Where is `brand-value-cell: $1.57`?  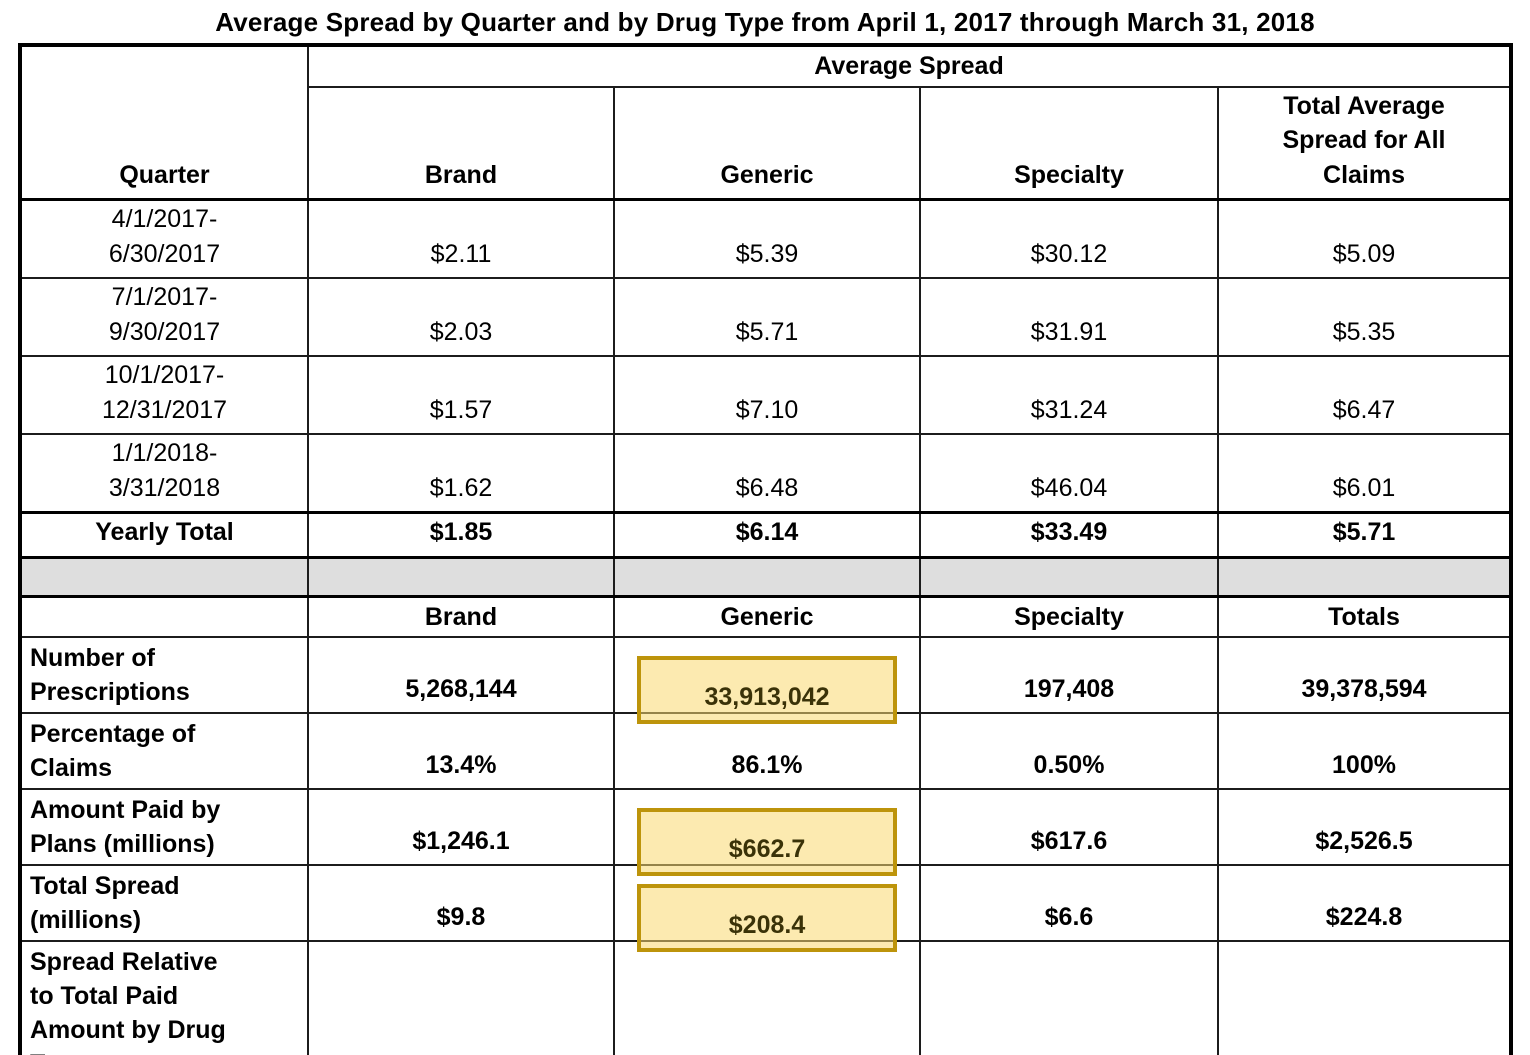
brand-value-cell: $1.57 is located at coordinates (461, 395).